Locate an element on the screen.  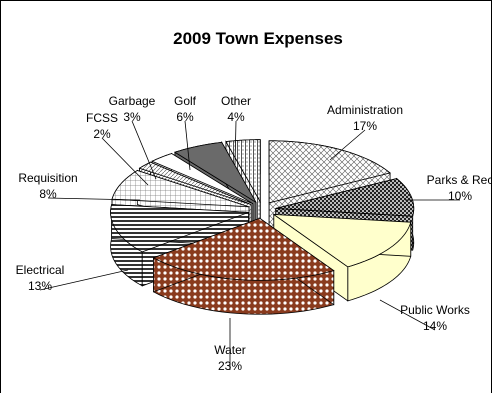
slice-label-name-water: Water is located at coordinates (230, 350).